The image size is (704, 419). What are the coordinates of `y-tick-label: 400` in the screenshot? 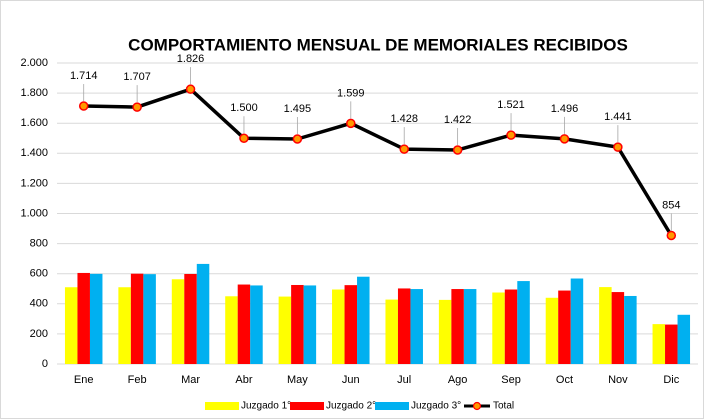 It's located at (39, 304).